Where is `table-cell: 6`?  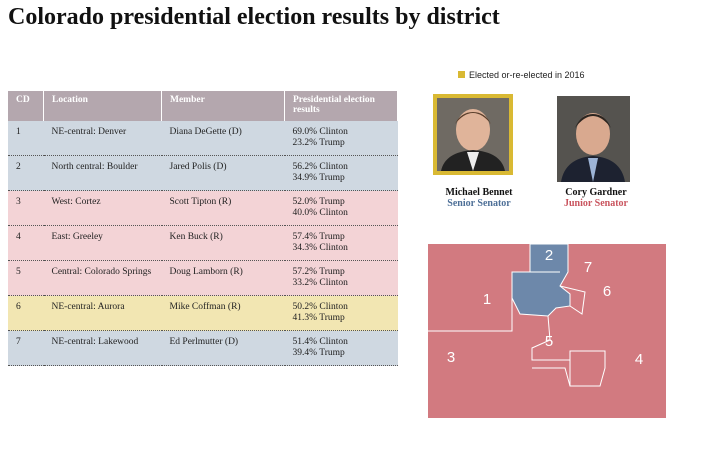
table-cell: 6 is located at coordinates (26, 313).